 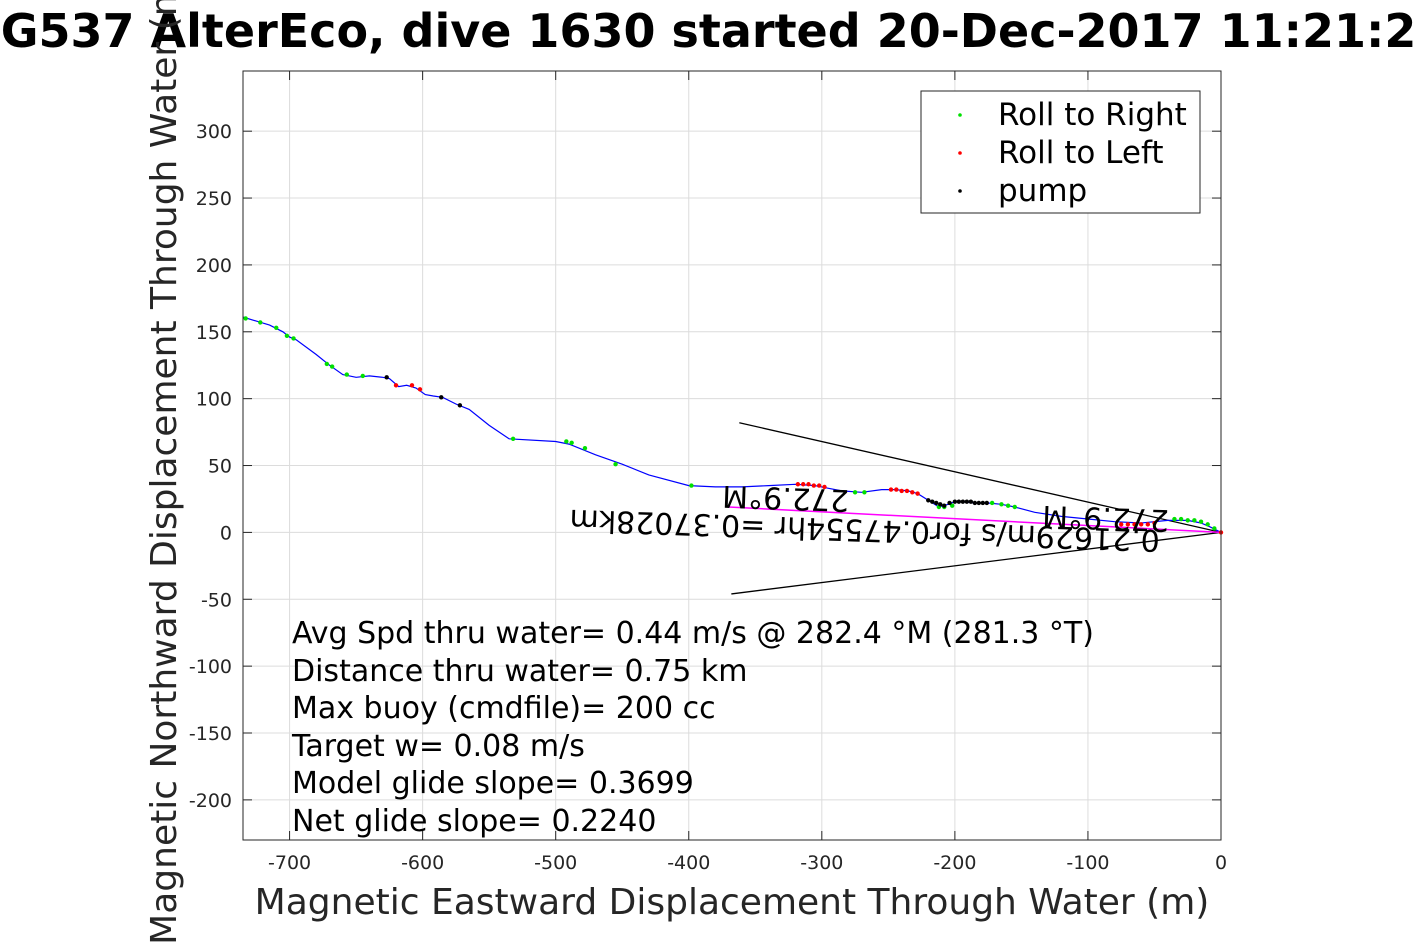 I want to click on legend-marker-roll-right, so click(x=960, y=115).